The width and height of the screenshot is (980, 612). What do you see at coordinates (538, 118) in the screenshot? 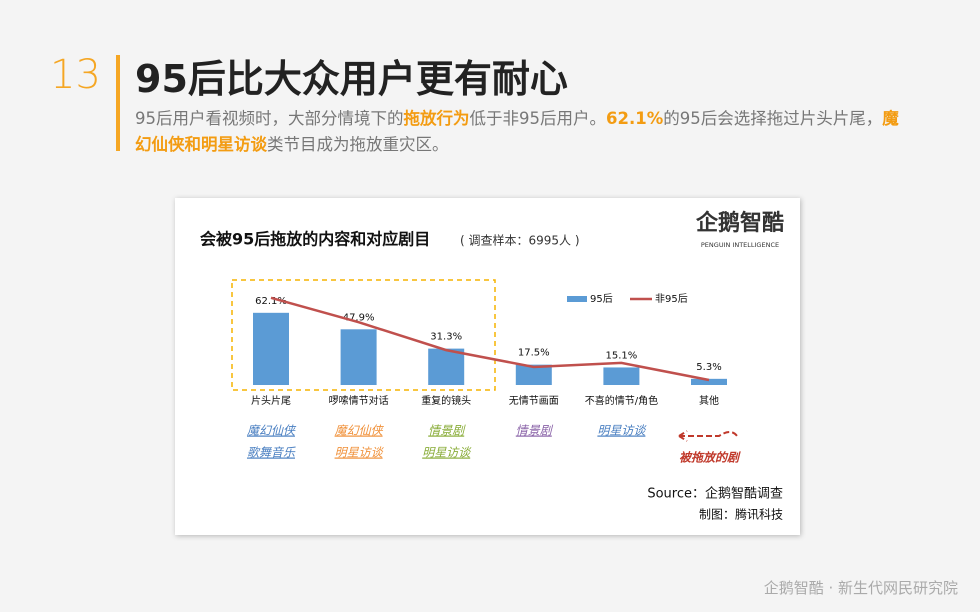
I see `description-text: 低于非95后用户。` at bounding box center [538, 118].